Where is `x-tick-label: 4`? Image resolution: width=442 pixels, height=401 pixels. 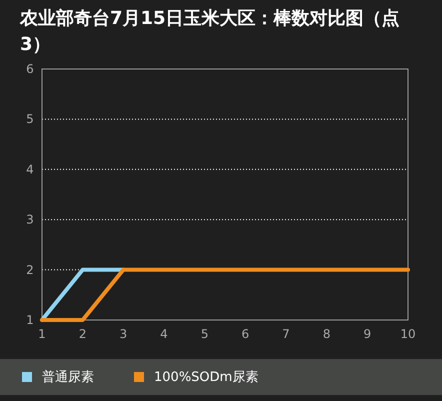 x-tick-label: 4 is located at coordinates (164, 334).